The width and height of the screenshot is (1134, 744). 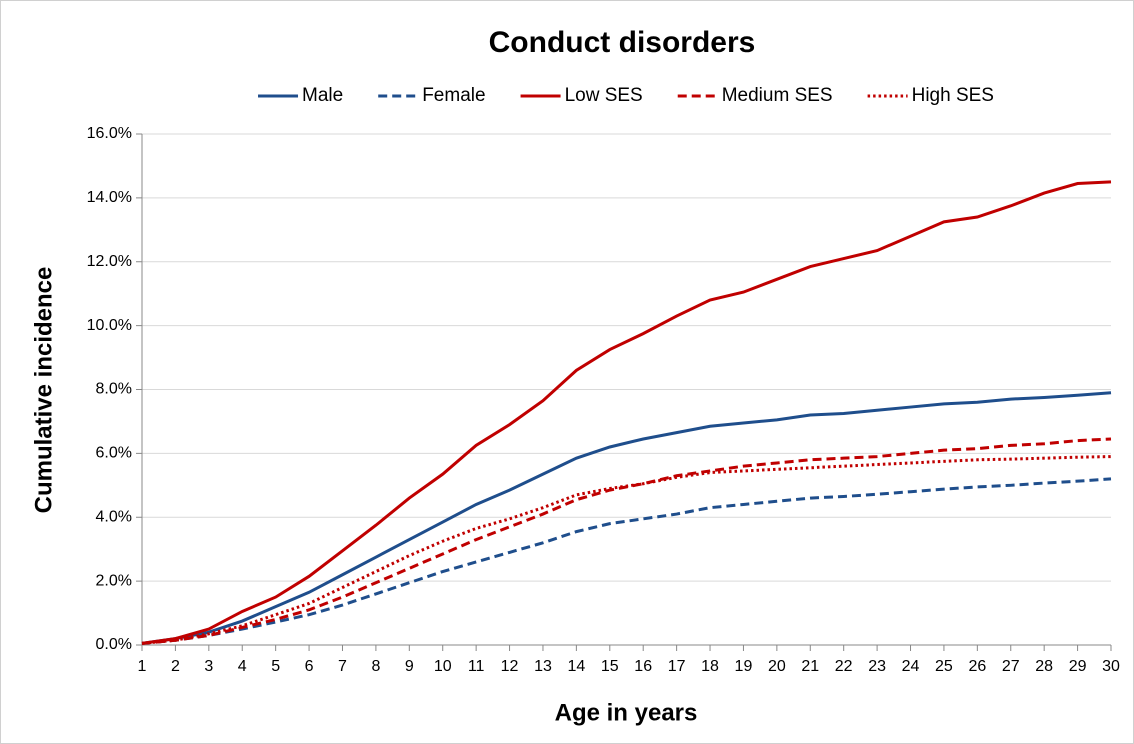 I want to click on x-tick-label: 12, so click(x=510, y=666).